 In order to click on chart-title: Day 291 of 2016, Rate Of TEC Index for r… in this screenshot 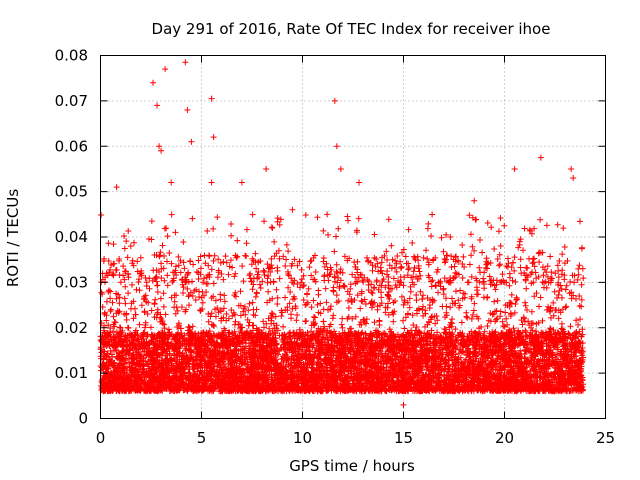, I will do `click(351, 29)`.